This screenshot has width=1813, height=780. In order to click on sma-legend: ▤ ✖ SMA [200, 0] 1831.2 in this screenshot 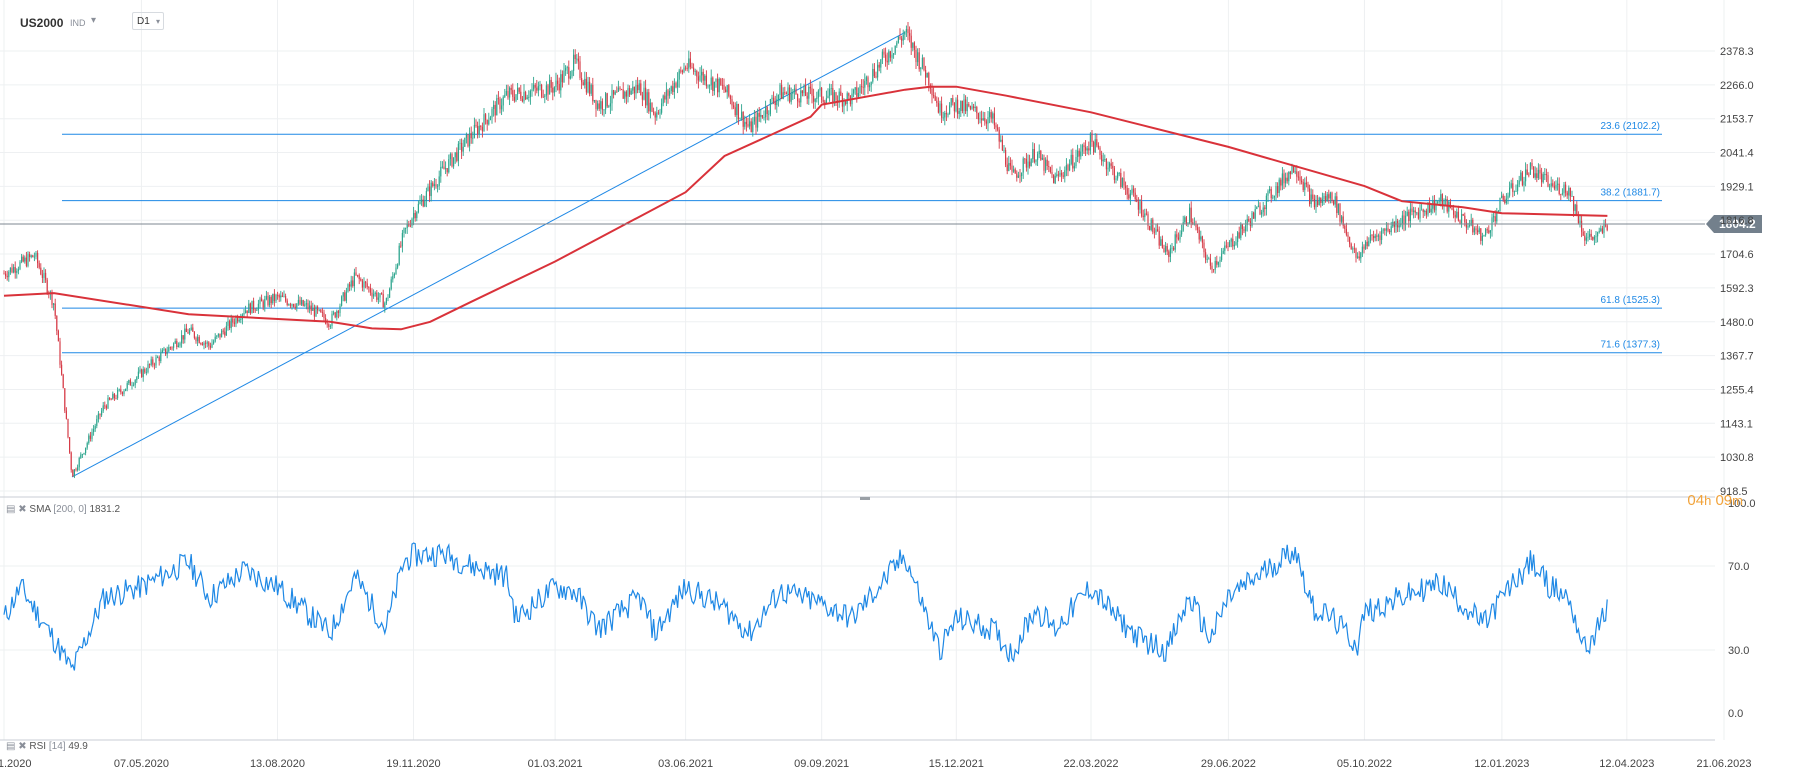, I will do `click(63, 509)`.